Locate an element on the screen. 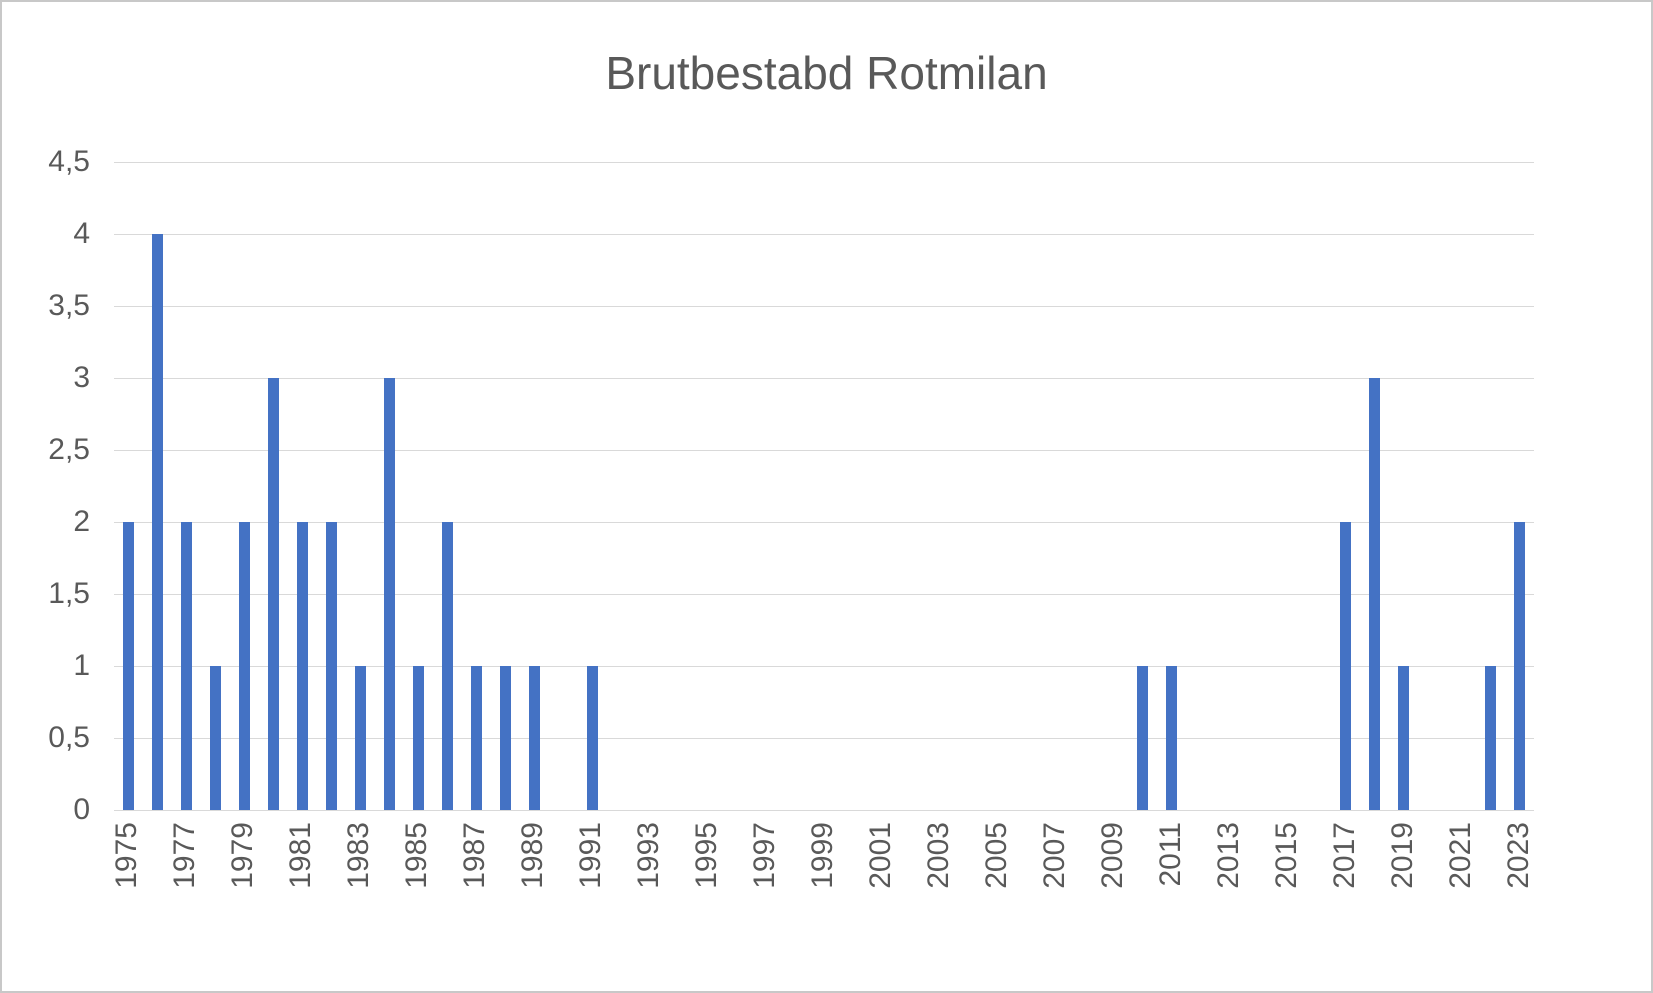 The image size is (1653, 993). x-tick-label: 1997 is located at coordinates (765, 855).